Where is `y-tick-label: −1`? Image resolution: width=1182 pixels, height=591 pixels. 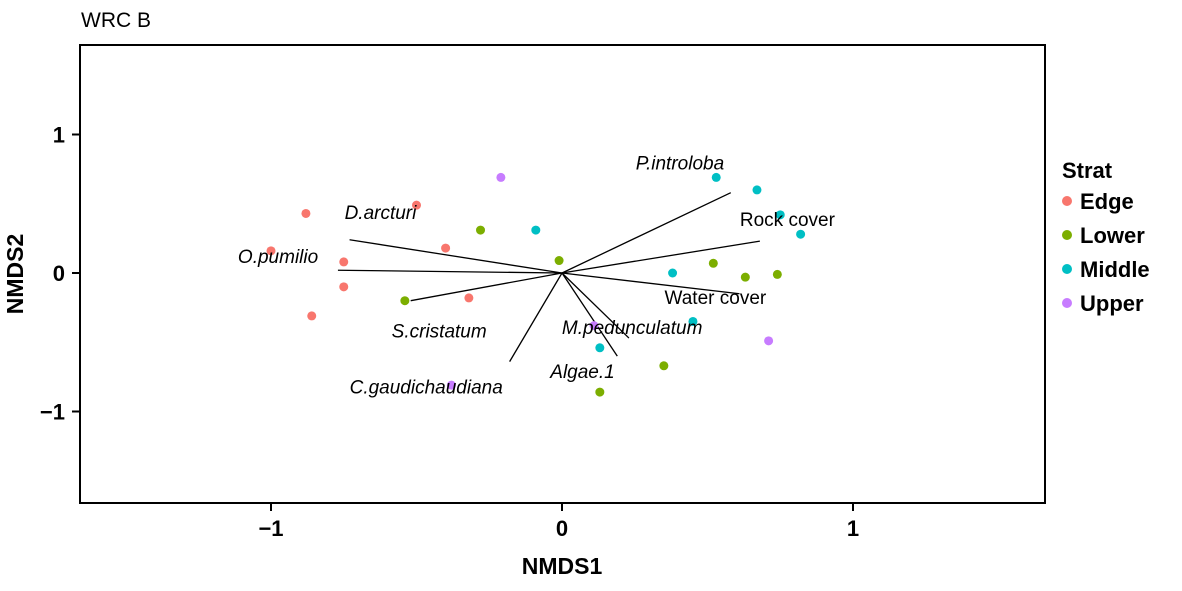
y-tick-label: −1 is located at coordinates (52, 412).